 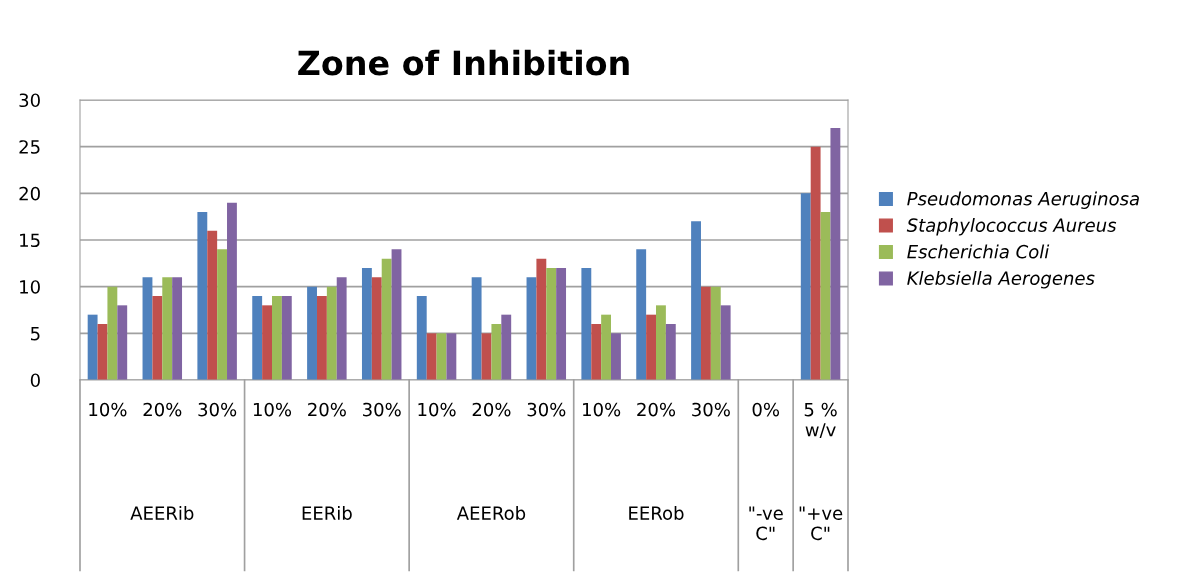 I want to click on y-tick-label: 10, so click(x=30, y=287).